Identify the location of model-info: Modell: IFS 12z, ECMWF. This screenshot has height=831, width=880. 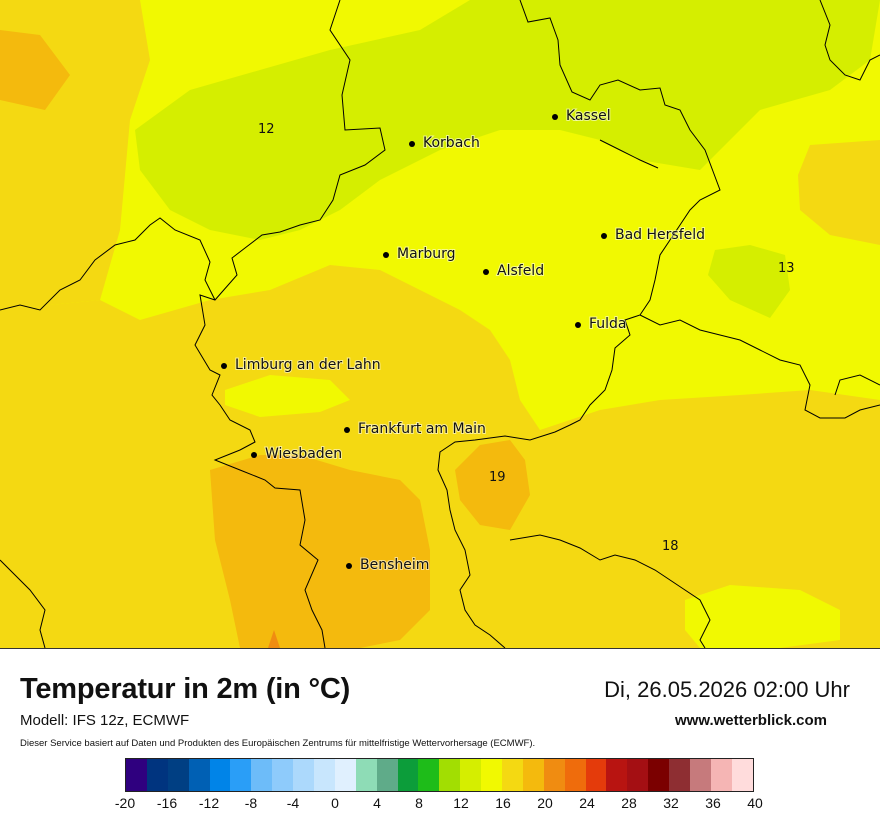
(104, 720).